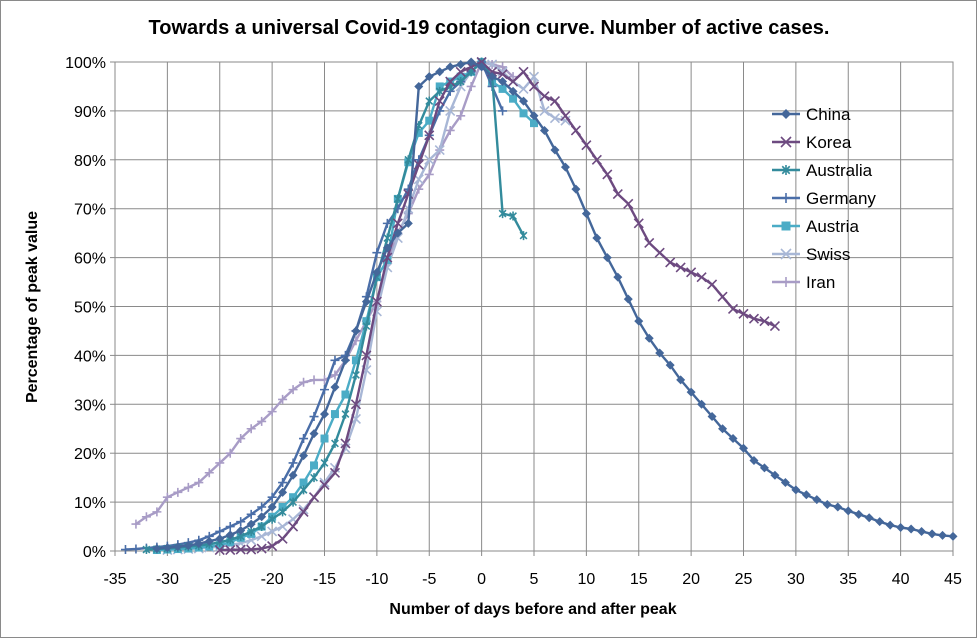 The image size is (977, 638). What do you see at coordinates (534, 579) in the screenshot?
I see `x-tick-label: 5` at bounding box center [534, 579].